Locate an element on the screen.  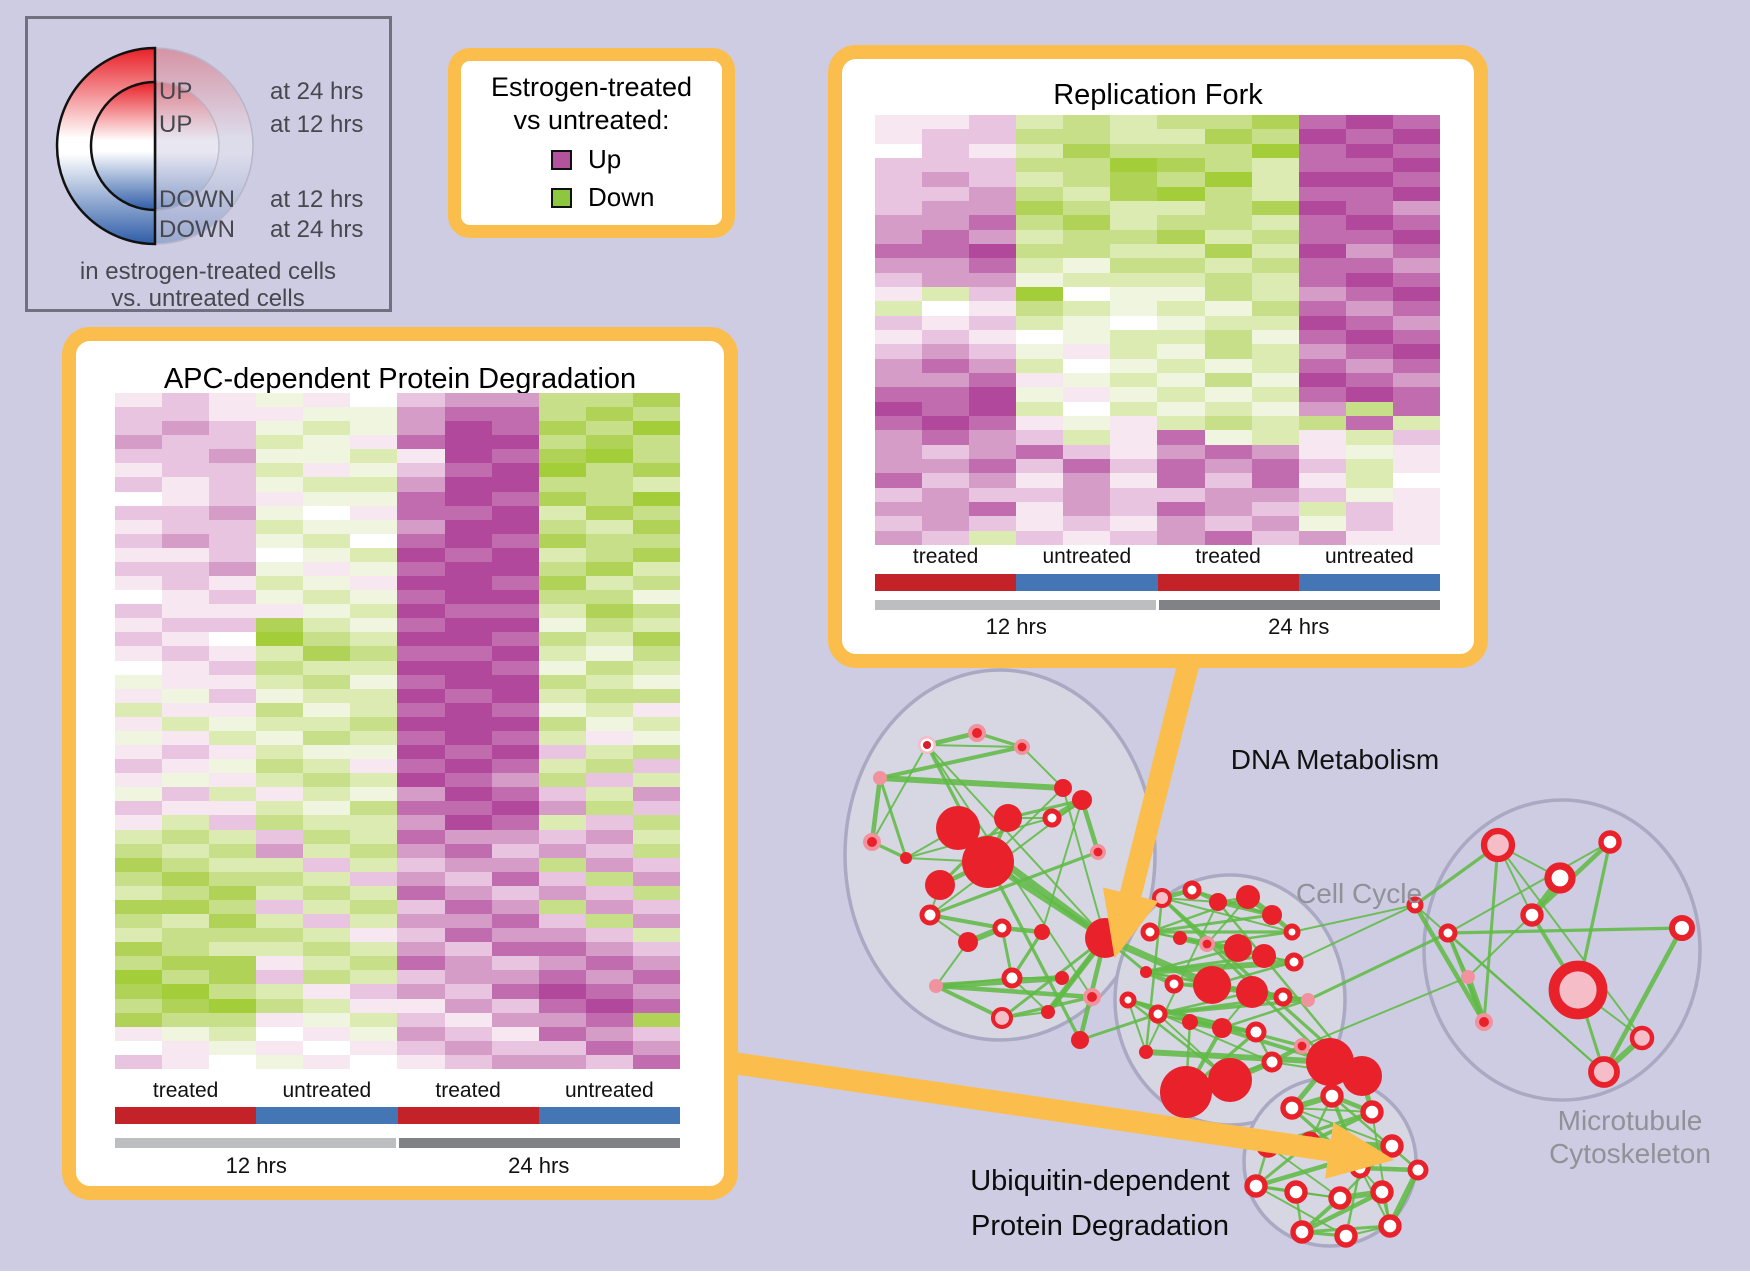
up-12-dir: UP is located at coordinates (175, 124).